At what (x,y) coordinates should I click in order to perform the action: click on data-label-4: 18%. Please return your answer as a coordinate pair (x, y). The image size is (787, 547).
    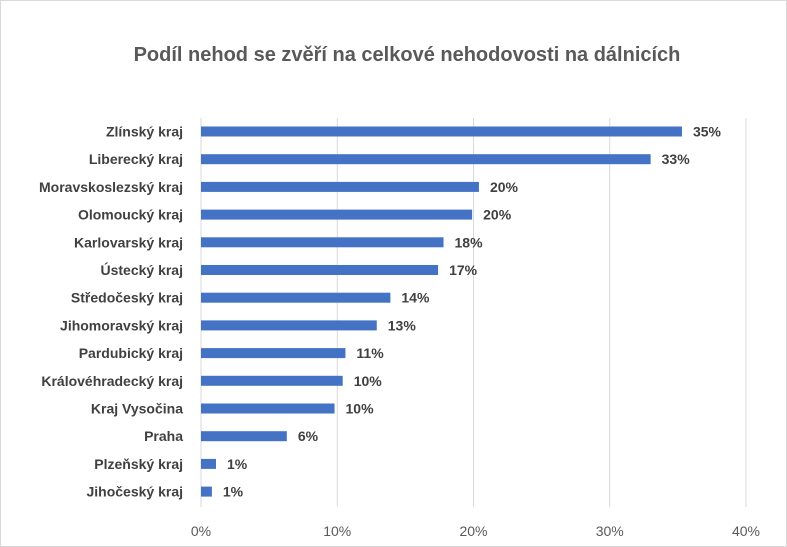
    Looking at the image, I should click on (469, 242).